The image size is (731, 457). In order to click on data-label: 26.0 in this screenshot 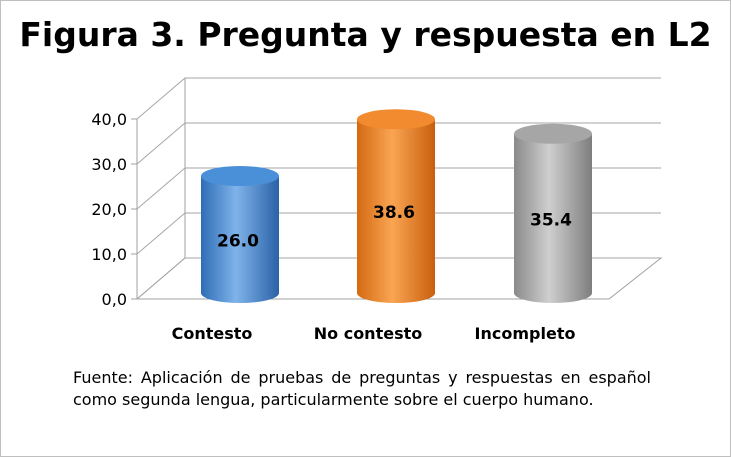, I will do `click(238, 242)`.